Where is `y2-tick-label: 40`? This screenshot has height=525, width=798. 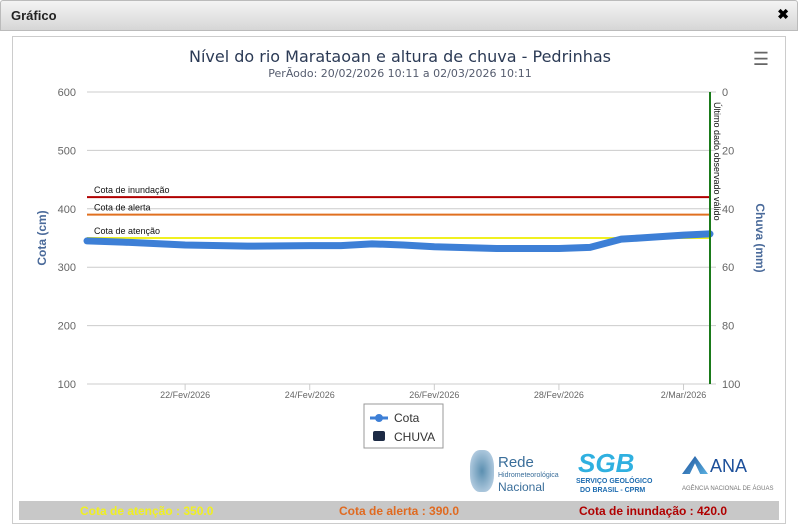
y2-tick-label: 40 is located at coordinates (728, 210).